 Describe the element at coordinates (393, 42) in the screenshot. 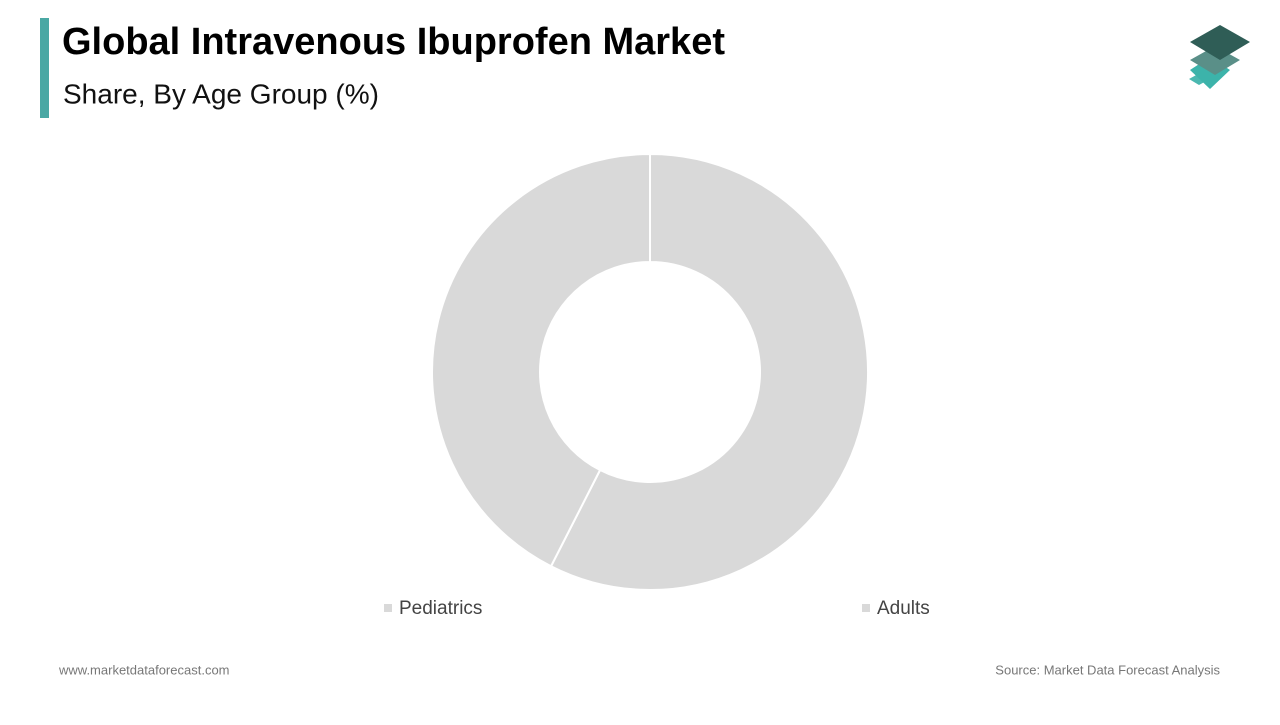

I see `chart-title: Global Intravenous Ibuprofen Market` at that location.